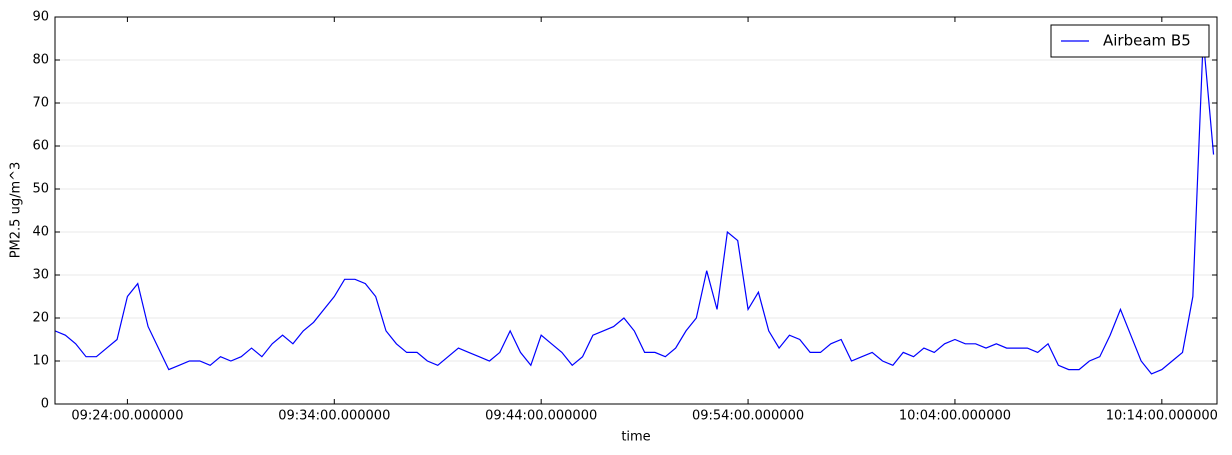 The image size is (1232, 455). Describe the element at coordinates (40, 361) in the screenshot. I see `y-tick-label: 10` at that location.